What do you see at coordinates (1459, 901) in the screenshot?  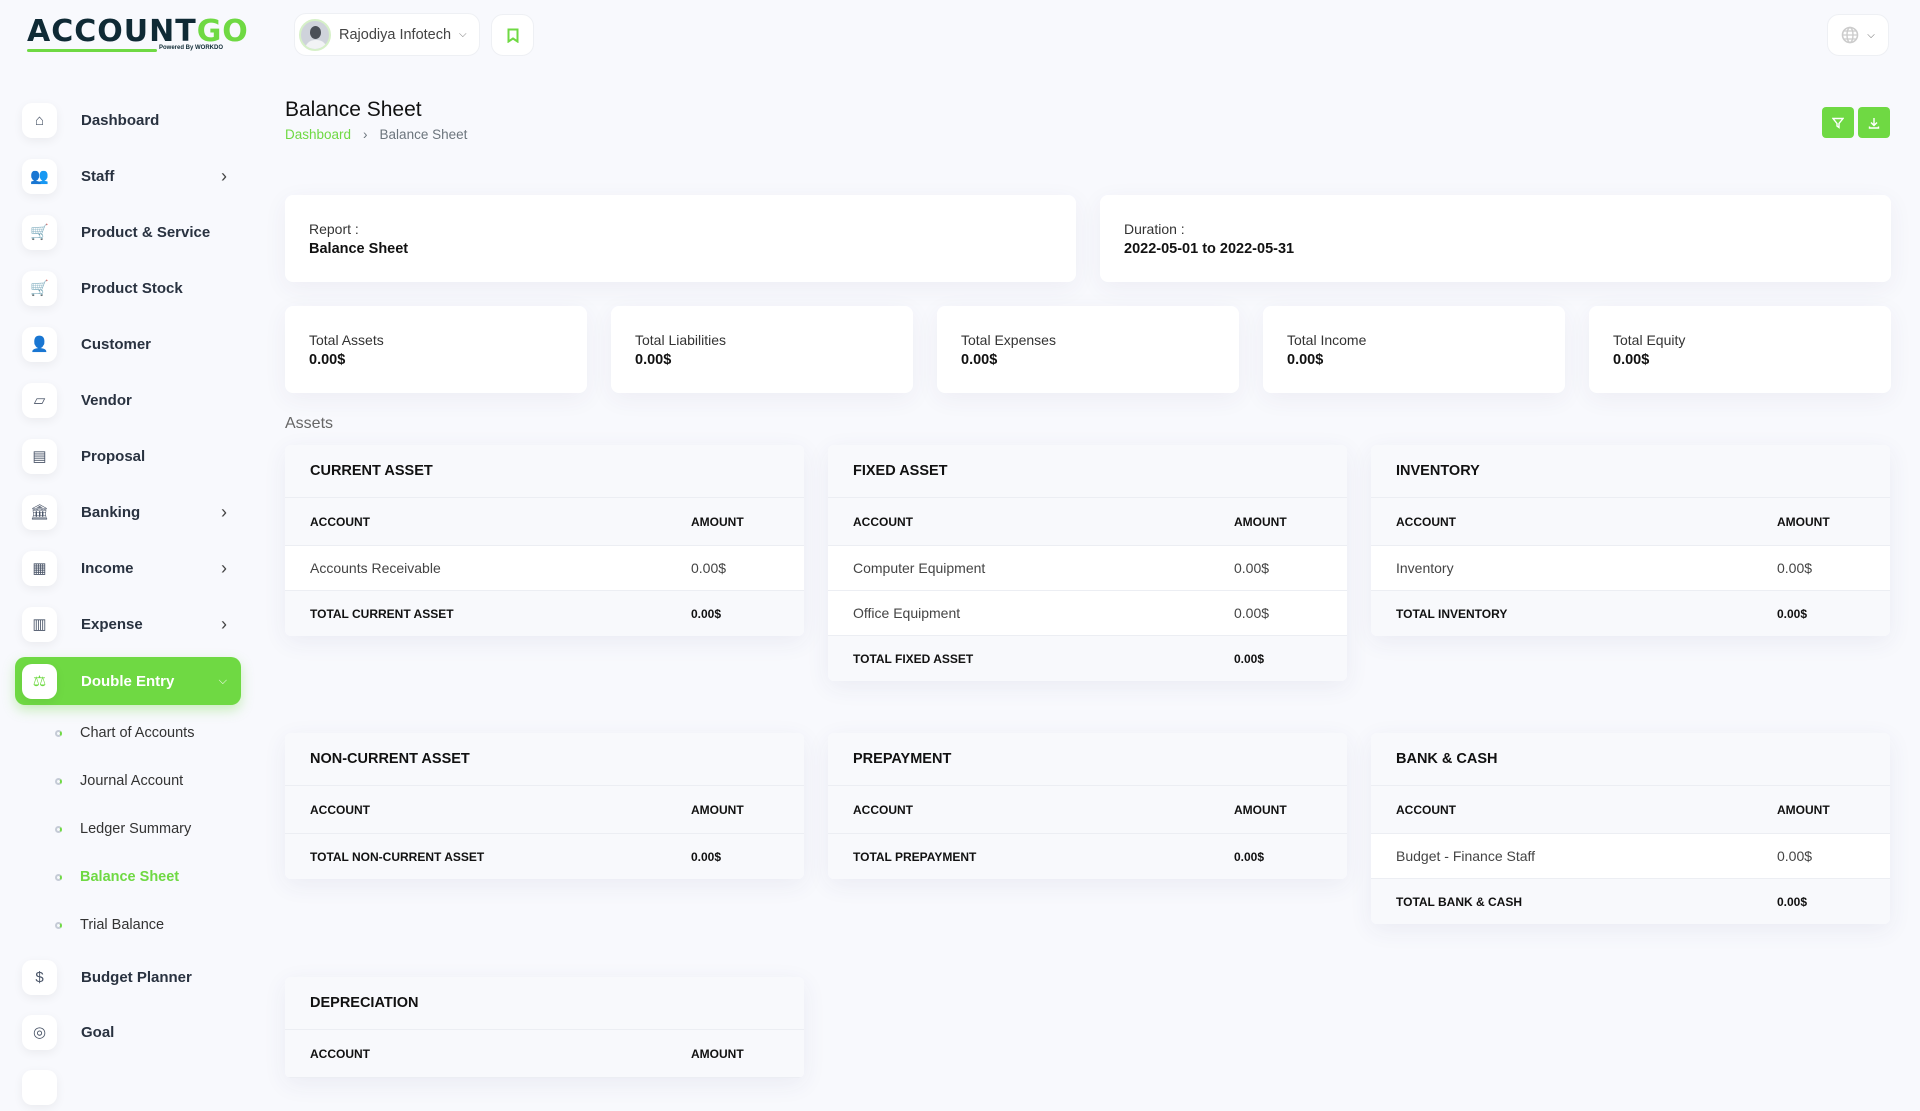 I see `total-label: TOTAL BANK & CASH` at bounding box center [1459, 901].